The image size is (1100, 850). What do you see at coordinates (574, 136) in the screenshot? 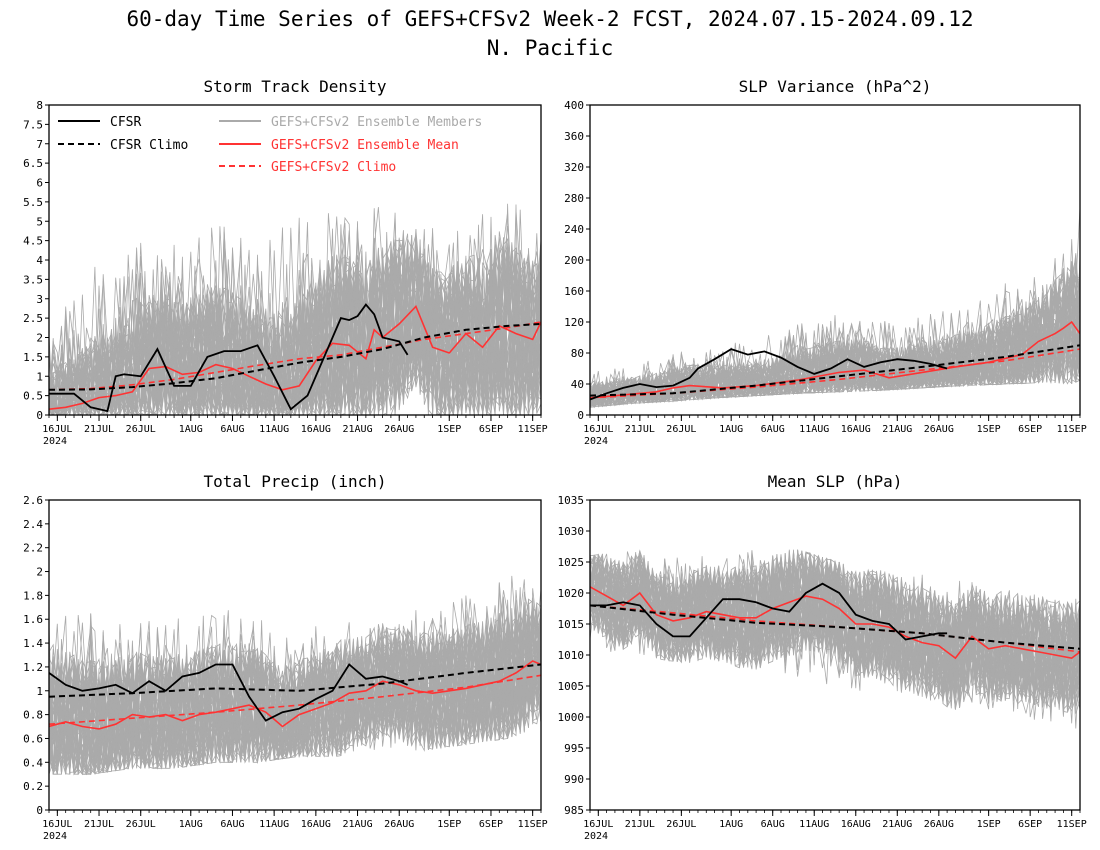
I see `y-tick-label: 360` at bounding box center [574, 136].